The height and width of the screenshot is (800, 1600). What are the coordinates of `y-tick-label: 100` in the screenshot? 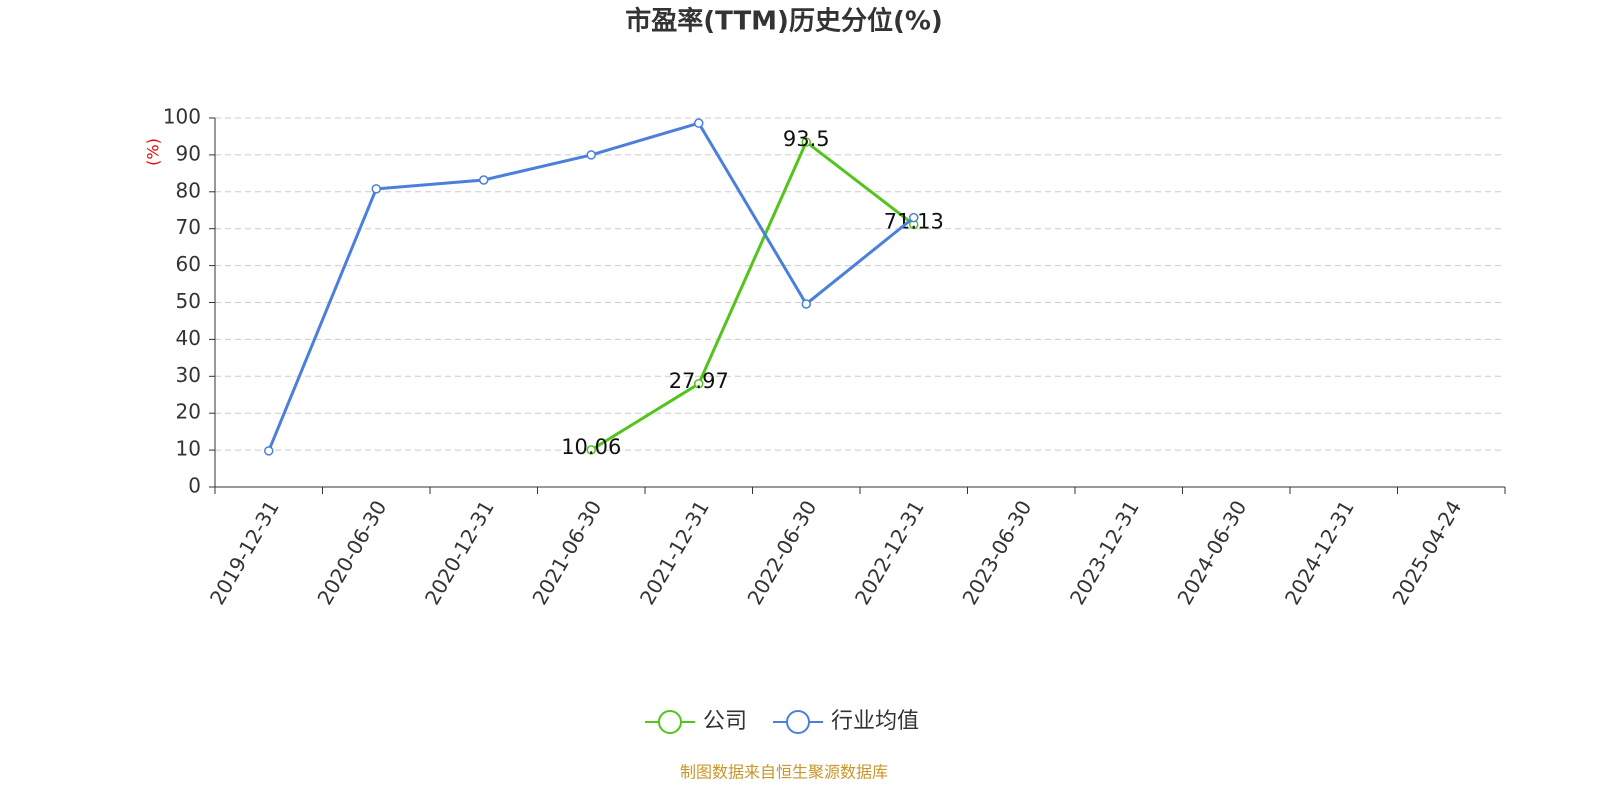 It's located at (182, 117).